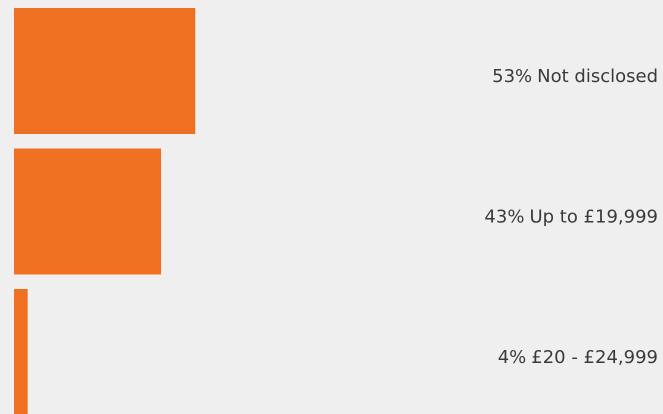  I want to click on bar-label: 4% £20 - £24,999, so click(578, 357).